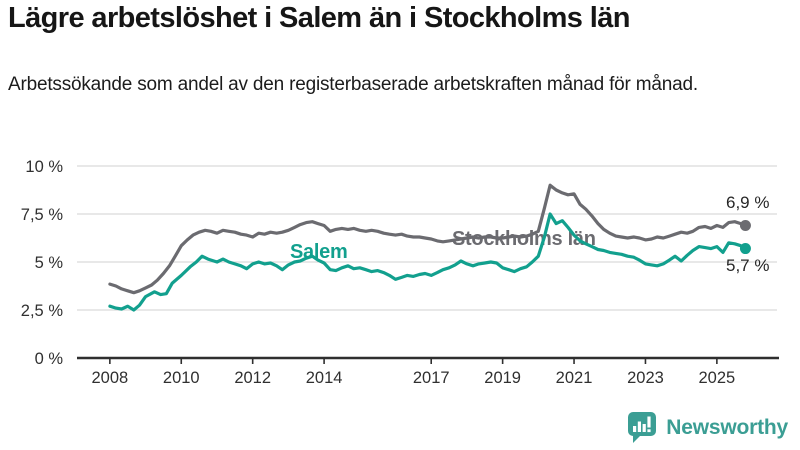 This screenshot has height=450, width=800. Describe the element at coordinates (638, 438) in the screenshot. I see `logo-bubble-tail` at that location.